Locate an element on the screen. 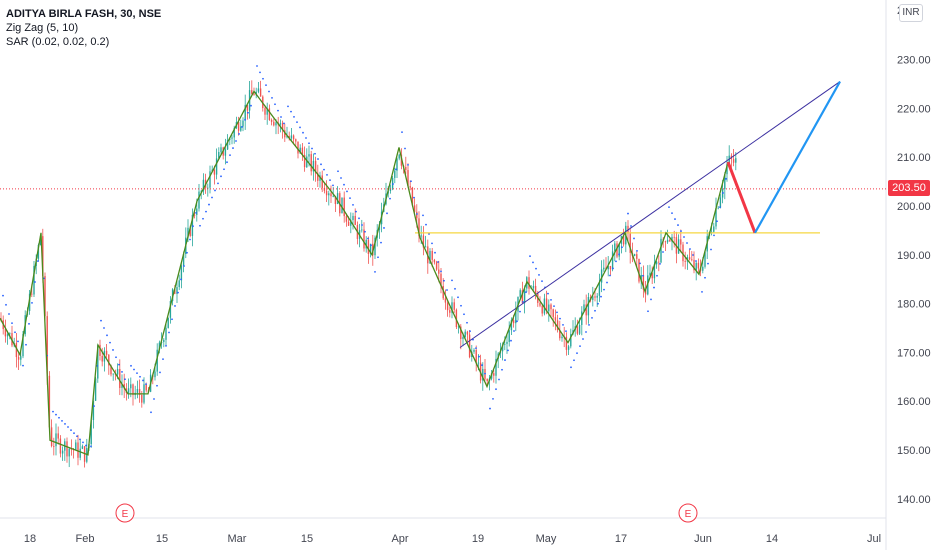 The image size is (932, 550). projection-up-leg is located at coordinates (797, 157).